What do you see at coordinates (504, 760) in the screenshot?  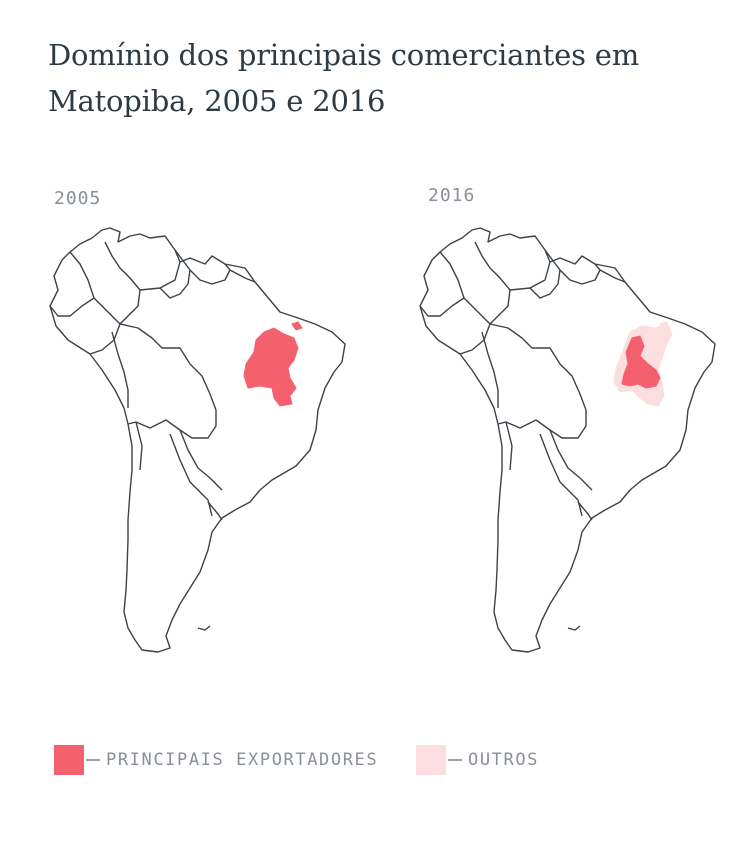 I see `legend-label-outros: OUTROS` at bounding box center [504, 760].